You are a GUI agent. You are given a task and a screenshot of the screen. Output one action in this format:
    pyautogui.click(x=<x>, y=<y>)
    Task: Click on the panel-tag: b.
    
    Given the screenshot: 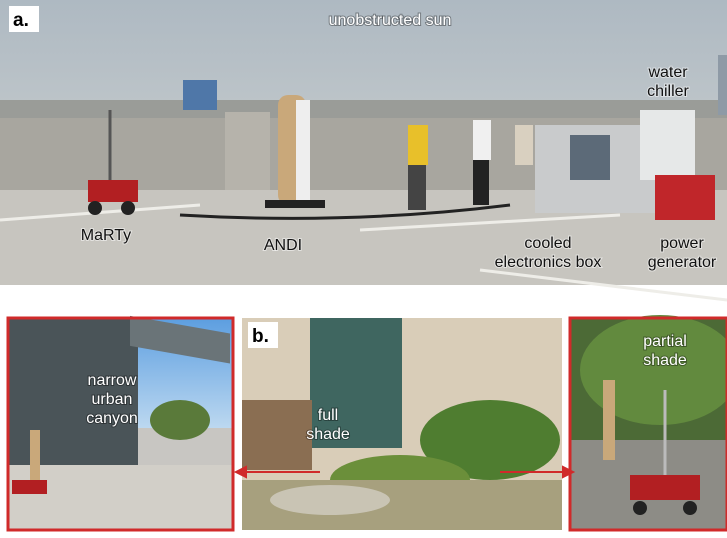 What is the action you would take?
    pyautogui.click(x=260, y=336)
    